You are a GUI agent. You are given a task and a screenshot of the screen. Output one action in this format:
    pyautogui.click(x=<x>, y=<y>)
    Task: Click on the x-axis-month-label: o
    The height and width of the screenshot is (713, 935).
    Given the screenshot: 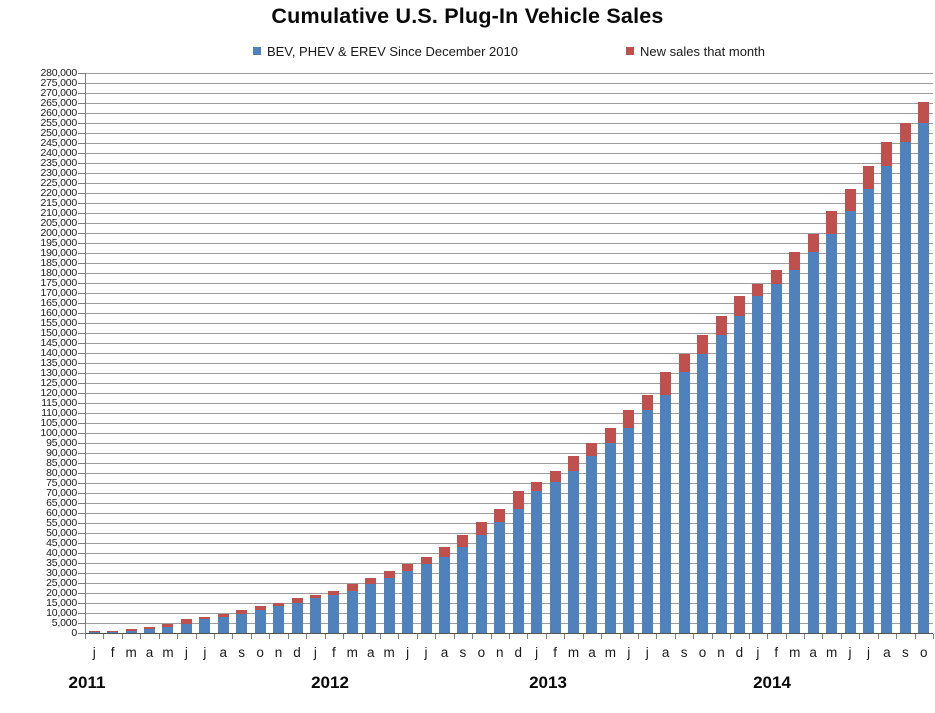 What is the action you would take?
    pyautogui.click(x=260, y=652)
    